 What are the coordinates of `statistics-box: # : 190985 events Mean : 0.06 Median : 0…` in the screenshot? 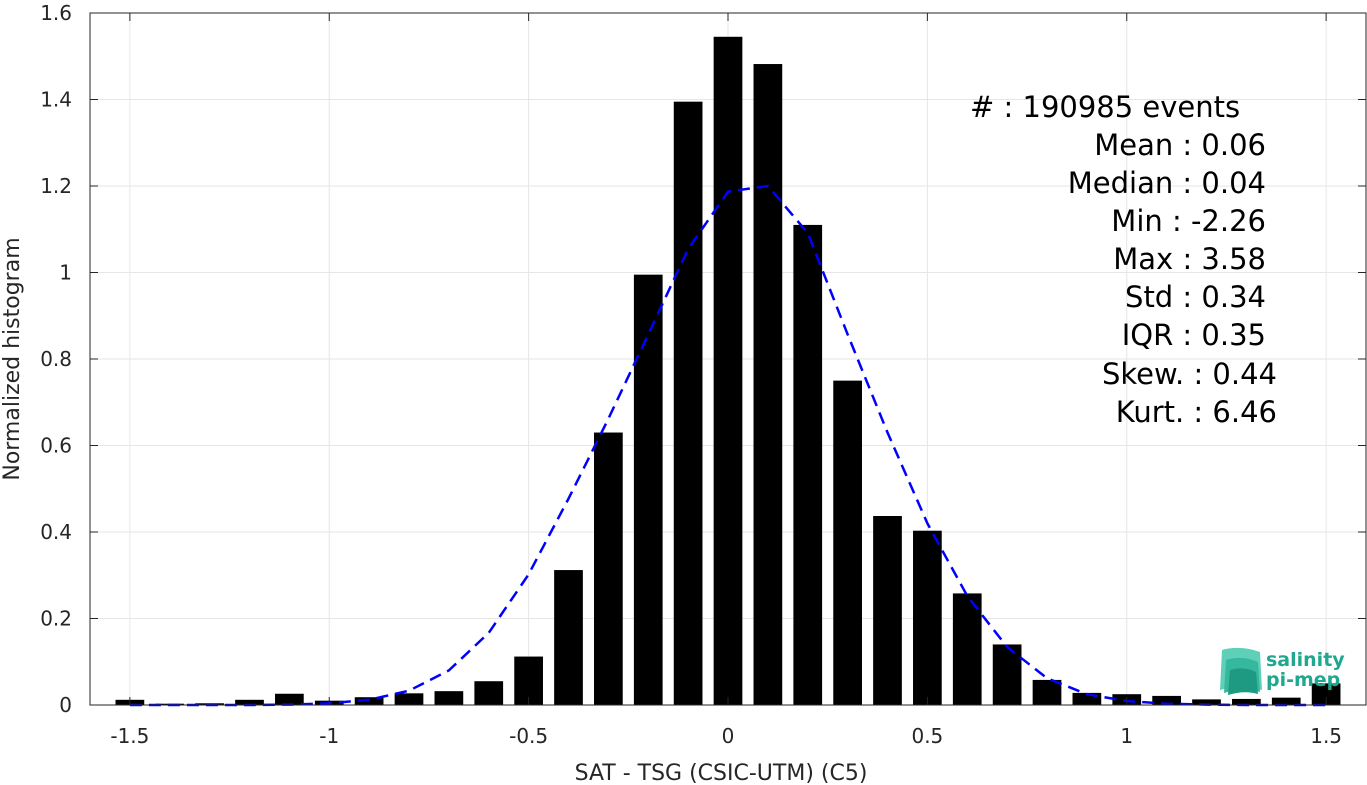 It's located at (1123, 259).